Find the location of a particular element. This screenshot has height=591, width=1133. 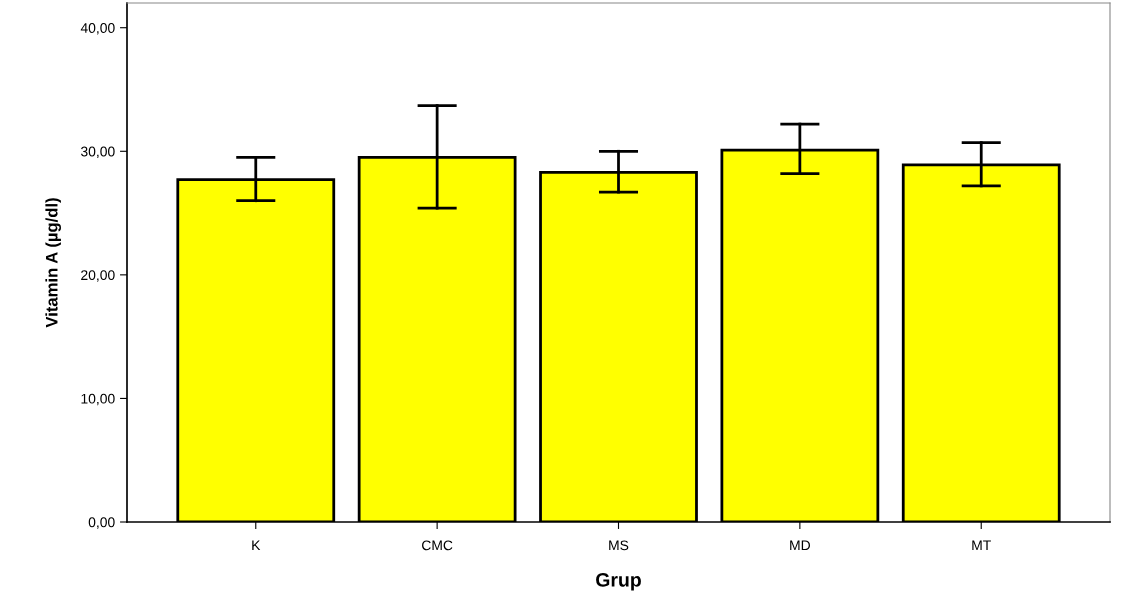

x-tick-label: MS is located at coordinates (619, 545).